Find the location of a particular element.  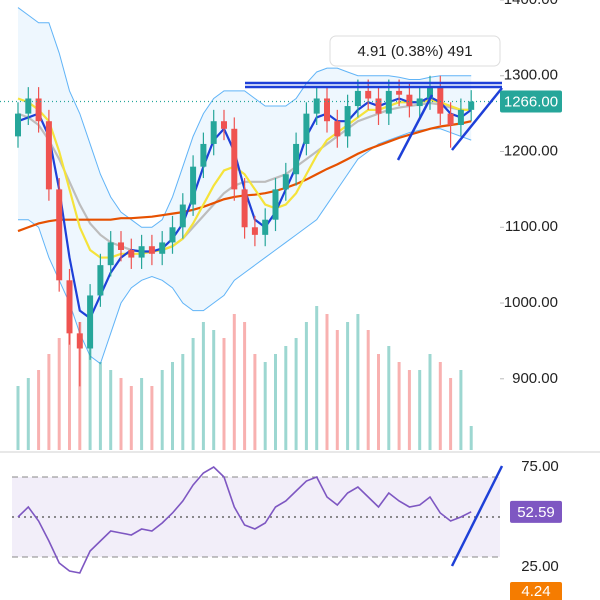

y-tick-label: 1400.00 is located at coordinates (531, 4).